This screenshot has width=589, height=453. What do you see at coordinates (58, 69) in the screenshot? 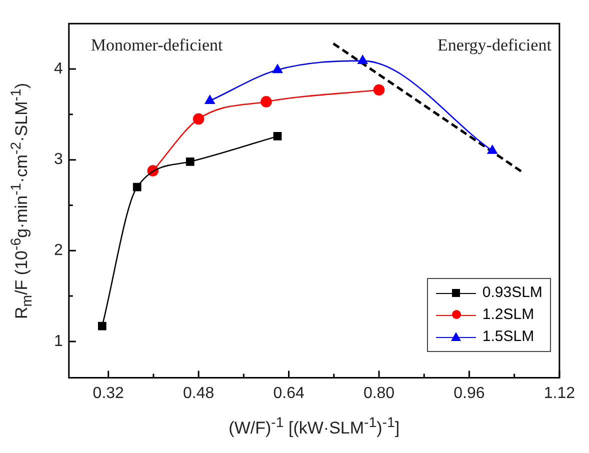
I see `y-tick-label: 4` at bounding box center [58, 69].